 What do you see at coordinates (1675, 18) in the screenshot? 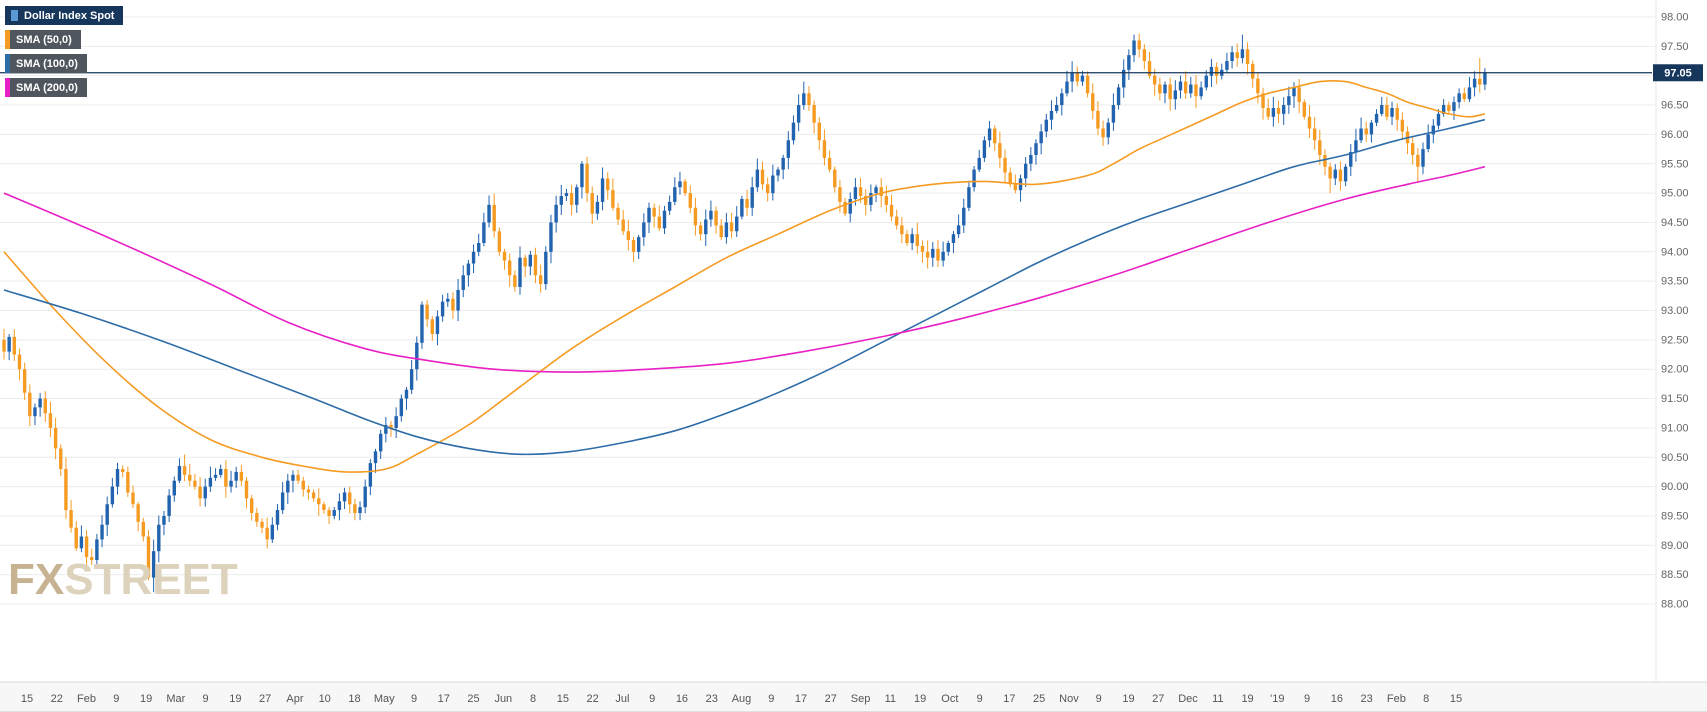
I see `svg-text: 98.00` at bounding box center [1675, 18].